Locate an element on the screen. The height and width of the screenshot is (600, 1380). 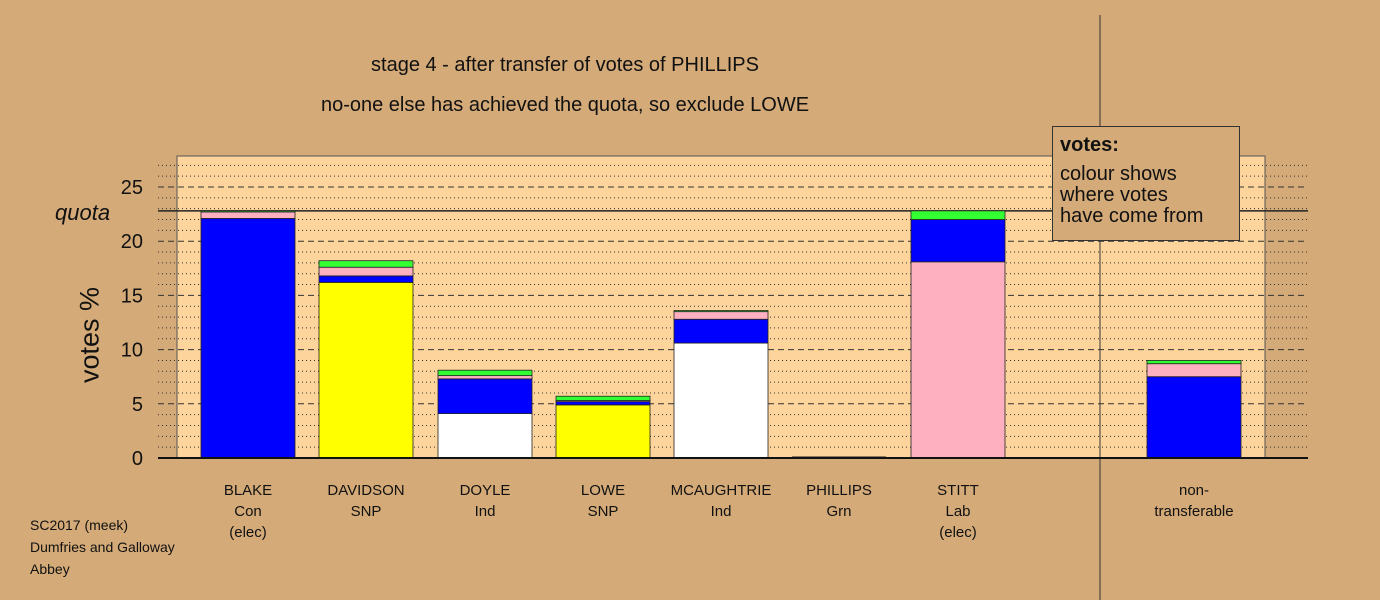
legend-line: have come from is located at coordinates (1132, 216).